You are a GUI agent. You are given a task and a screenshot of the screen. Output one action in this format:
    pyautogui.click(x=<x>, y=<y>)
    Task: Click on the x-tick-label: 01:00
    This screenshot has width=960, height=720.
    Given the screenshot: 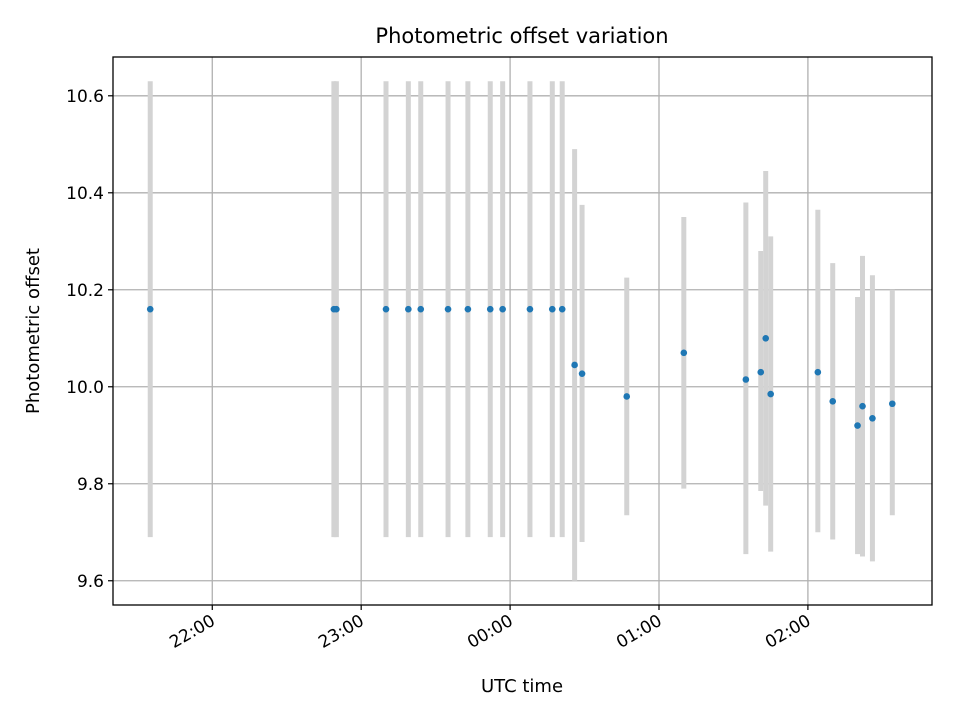 What is the action you would take?
    pyautogui.click(x=639, y=632)
    